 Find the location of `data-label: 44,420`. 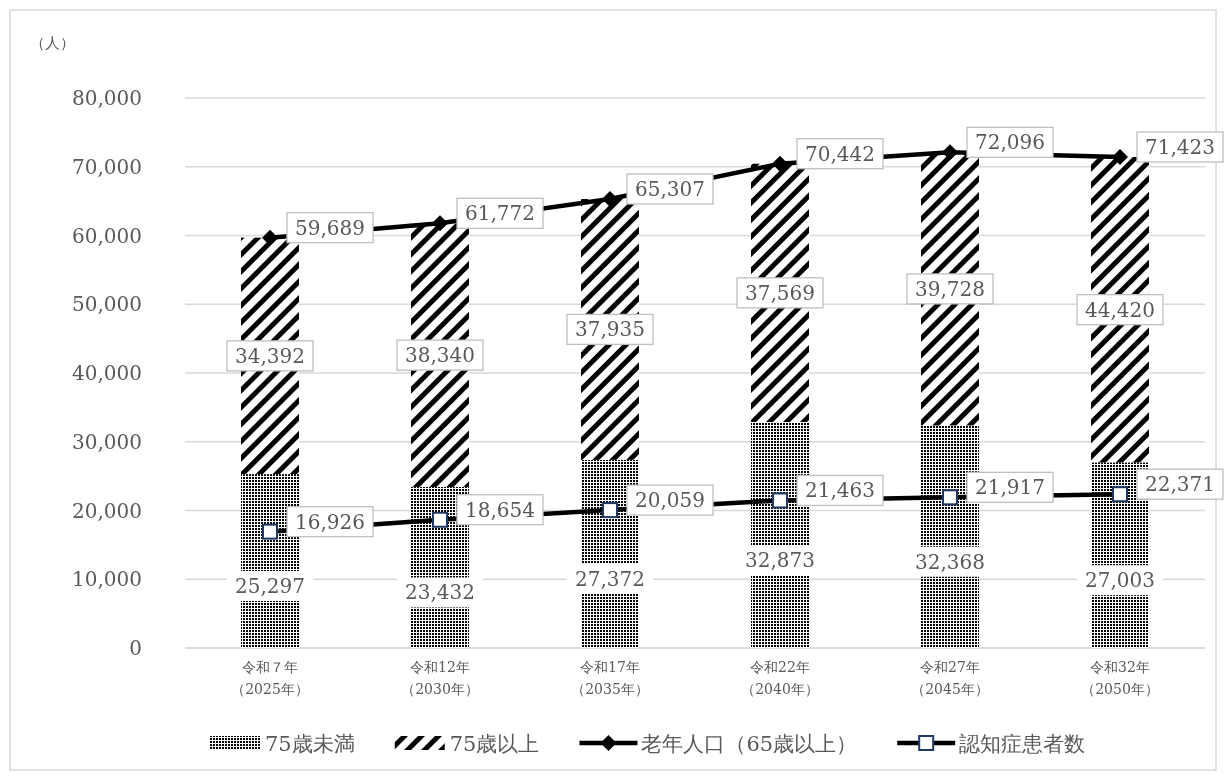

data-label: 44,420 is located at coordinates (1120, 309).